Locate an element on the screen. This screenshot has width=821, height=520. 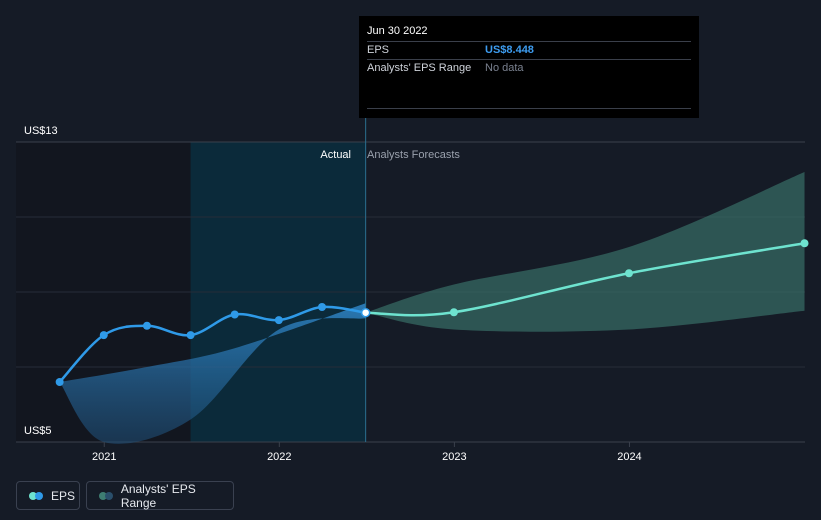
eps-highlight-point is located at coordinates (365, 312).